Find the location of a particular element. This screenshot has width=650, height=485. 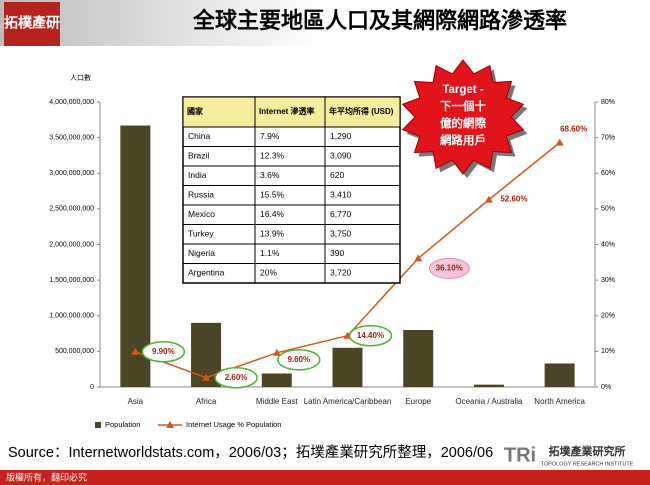

callout-text: Target - is located at coordinates (462, 90).